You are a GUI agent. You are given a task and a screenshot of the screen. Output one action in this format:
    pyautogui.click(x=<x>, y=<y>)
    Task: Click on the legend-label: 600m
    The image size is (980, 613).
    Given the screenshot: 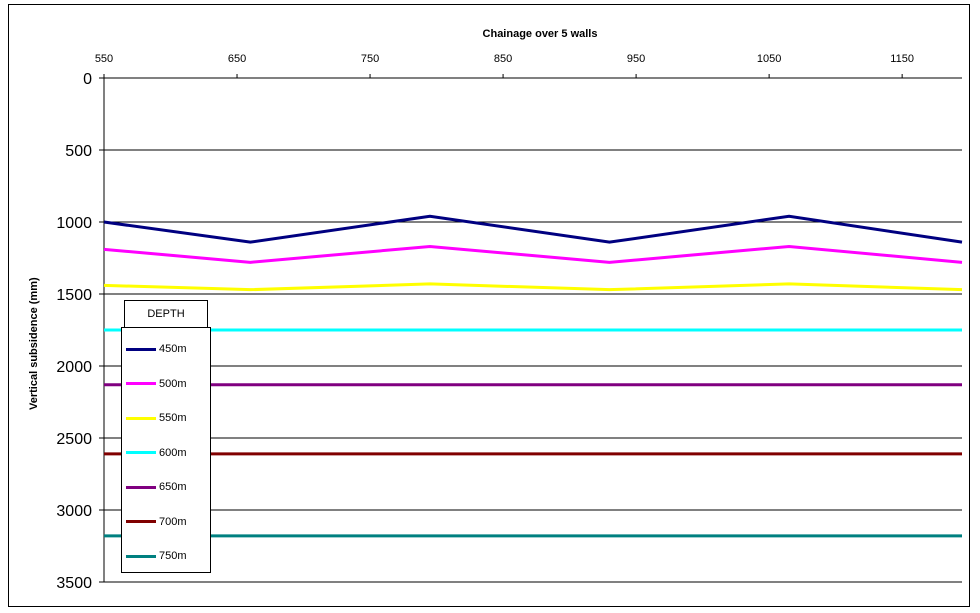 What is the action you would take?
    pyautogui.click(x=173, y=452)
    